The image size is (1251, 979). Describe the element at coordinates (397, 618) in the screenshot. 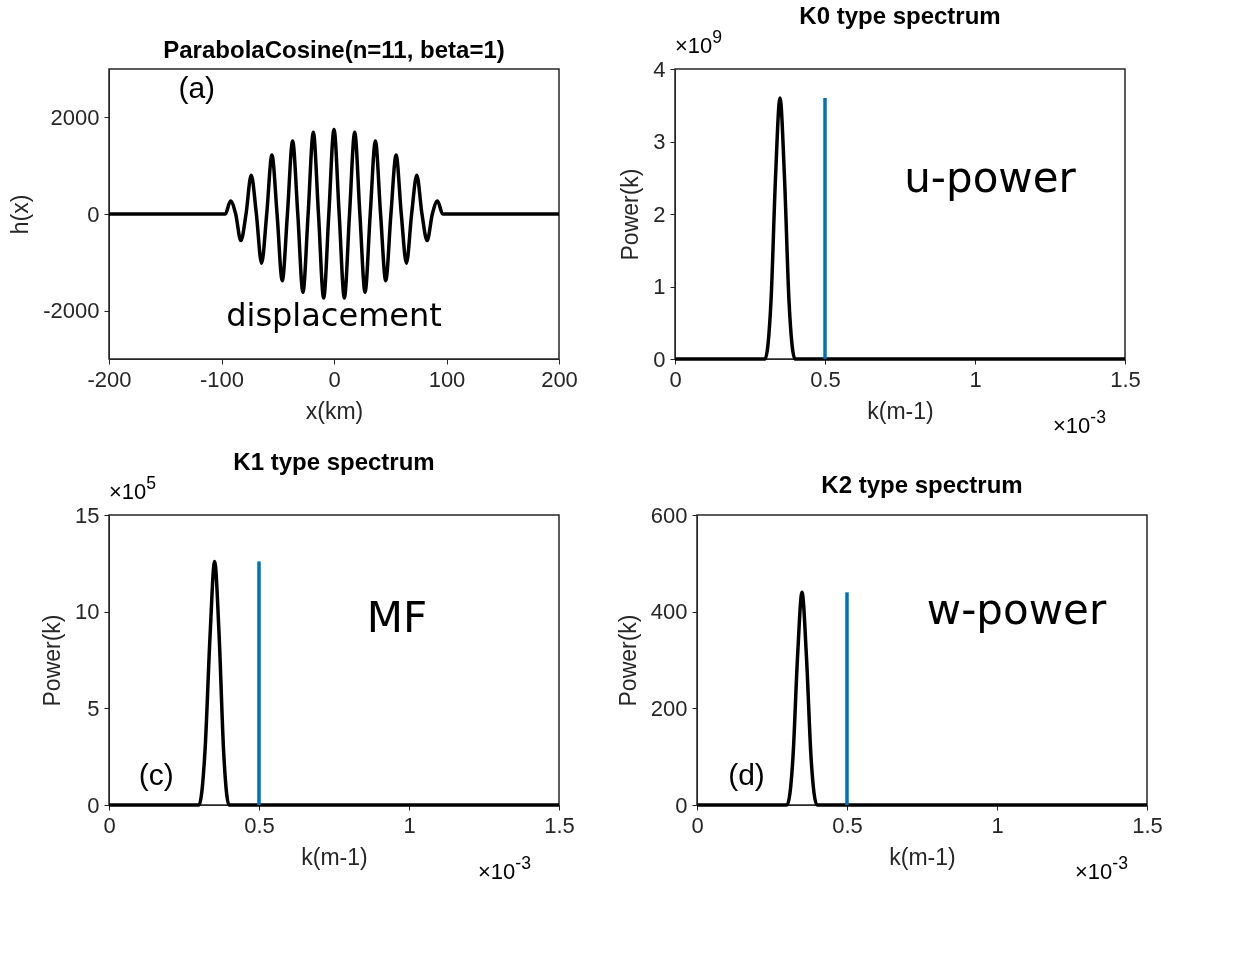

I see `annotation: MF` at that location.